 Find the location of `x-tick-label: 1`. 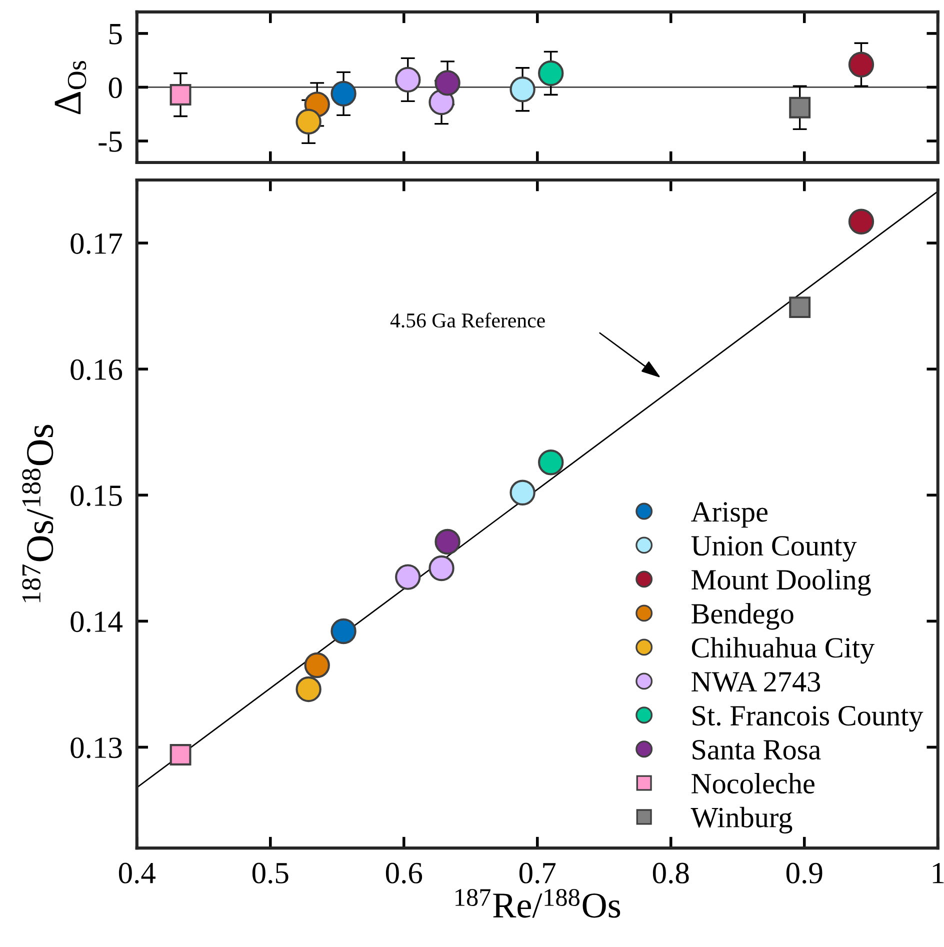

x-tick-label: 1 is located at coordinates (938, 873).